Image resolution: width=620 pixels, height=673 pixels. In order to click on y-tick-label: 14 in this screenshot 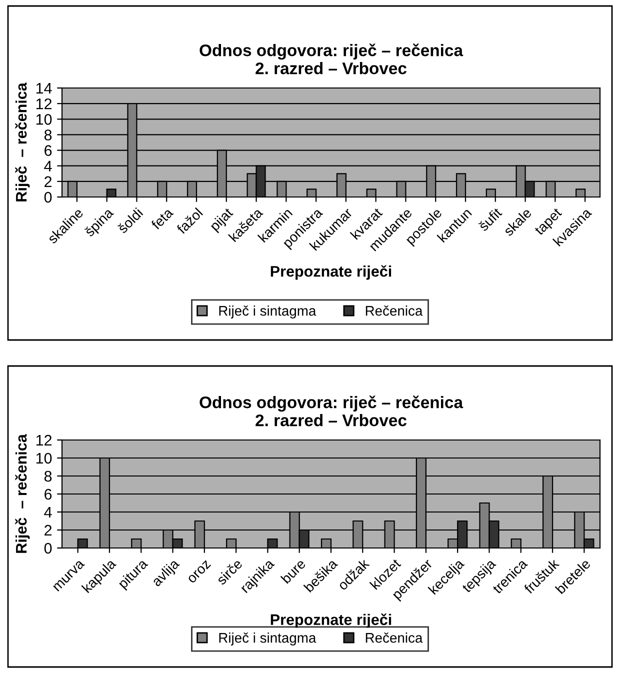, I will do `click(44, 88)`.